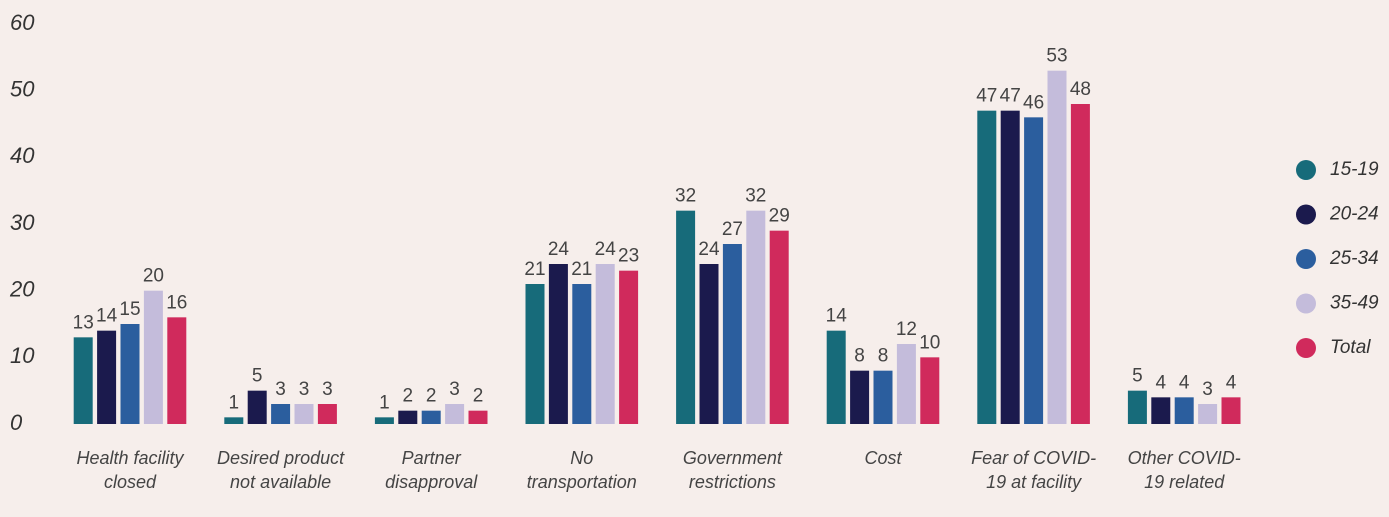 Image resolution: width=1389 pixels, height=517 pixels. Describe the element at coordinates (906, 329) in the screenshot. I see `value-label: 12` at that location.